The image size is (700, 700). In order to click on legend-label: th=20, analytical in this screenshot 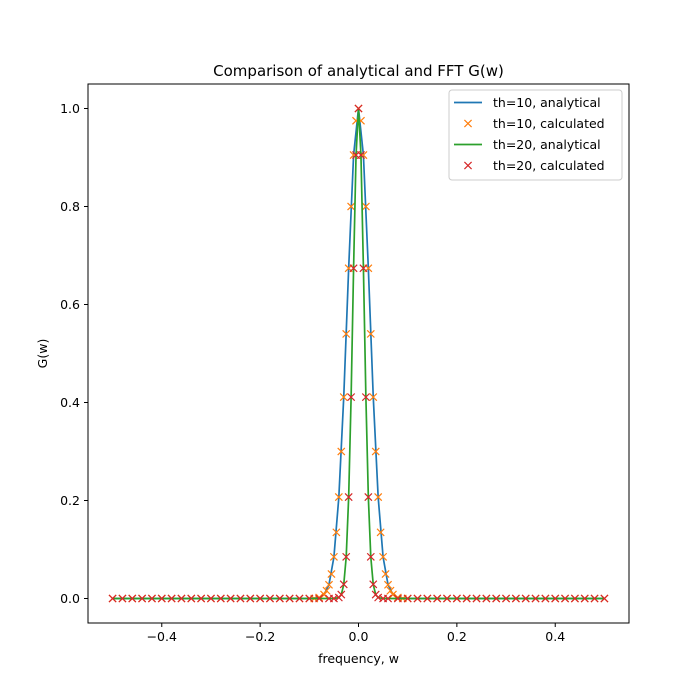, I will do `click(547, 144)`.